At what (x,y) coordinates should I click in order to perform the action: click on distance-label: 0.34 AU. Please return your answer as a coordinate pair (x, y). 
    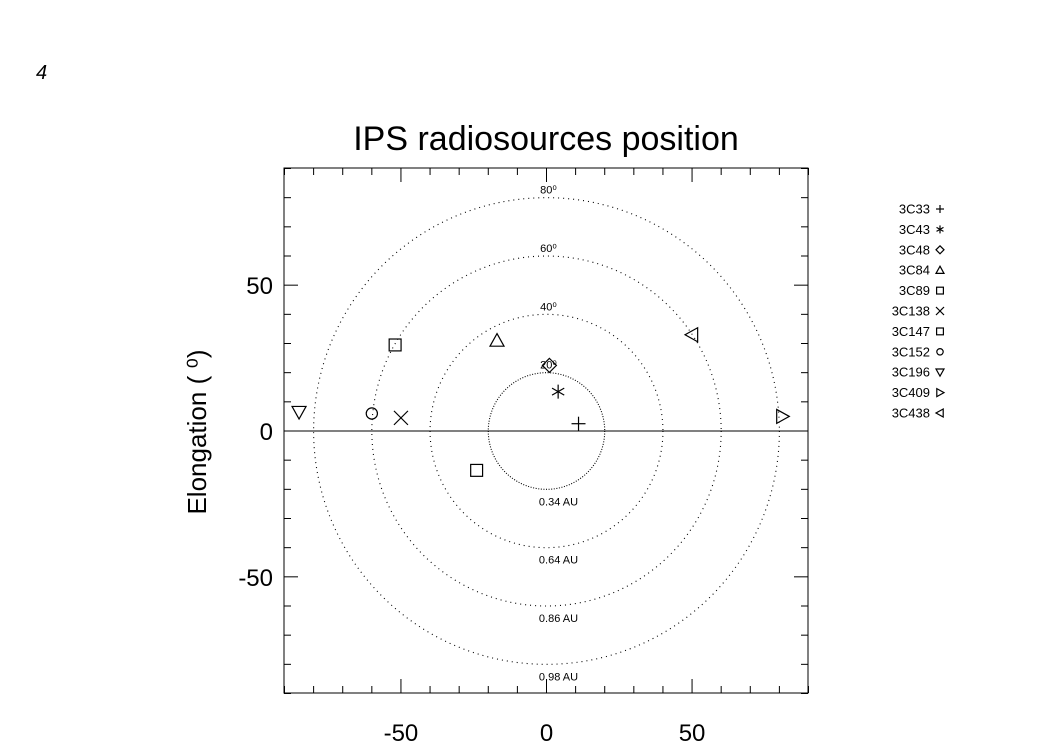
    Looking at the image, I should click on (558, 502).